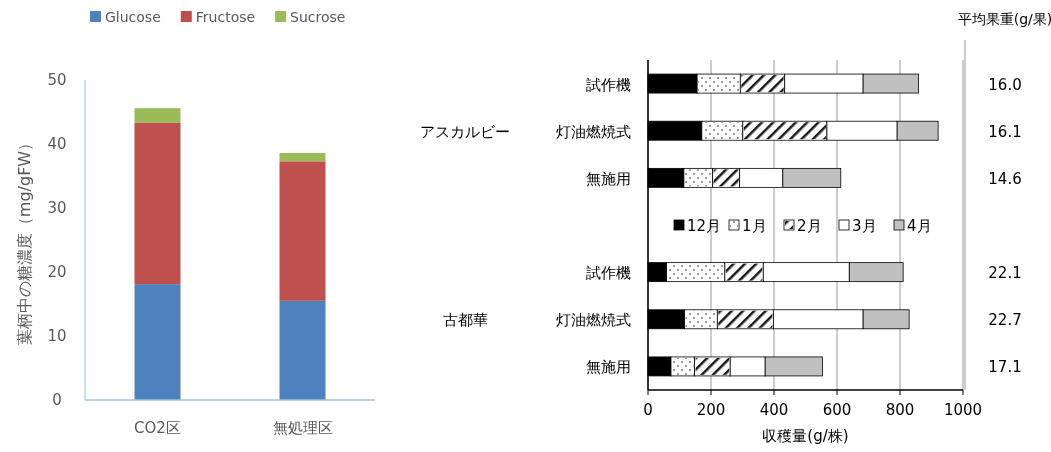 The image size is (1051, 452). Describe the element at coordinates (318, 17) in the screenshot. I see `legend-label: Sucrose` at that location.